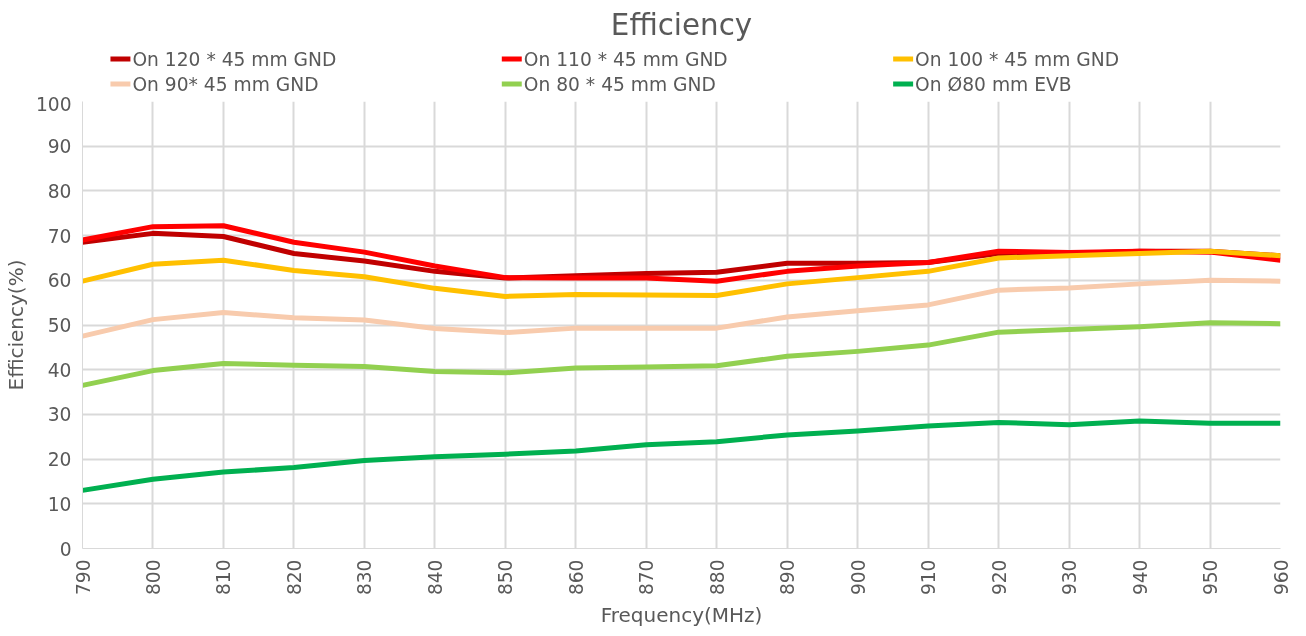  What do you see at coordinates (717, 577) in the screenshot?
I see `x-tick-label: 880` at bounding box center [717, 577].